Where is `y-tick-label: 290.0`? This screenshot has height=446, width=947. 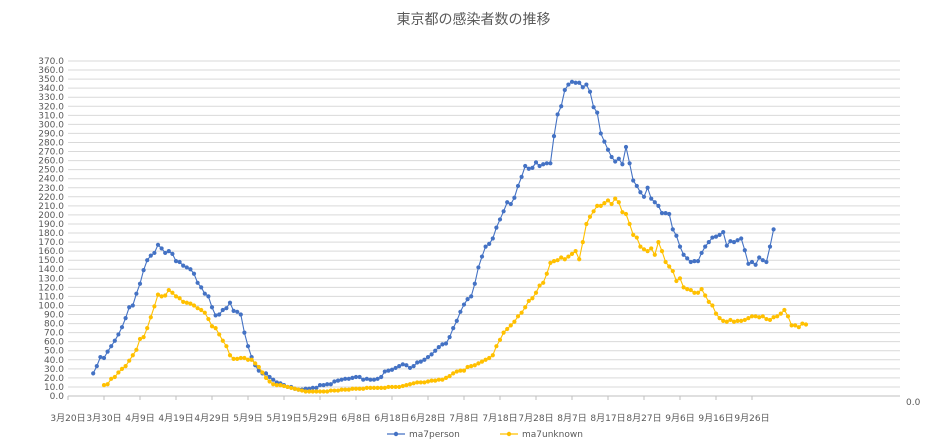 y-tick-label: 290.0 is located at coordinates (51, 134).